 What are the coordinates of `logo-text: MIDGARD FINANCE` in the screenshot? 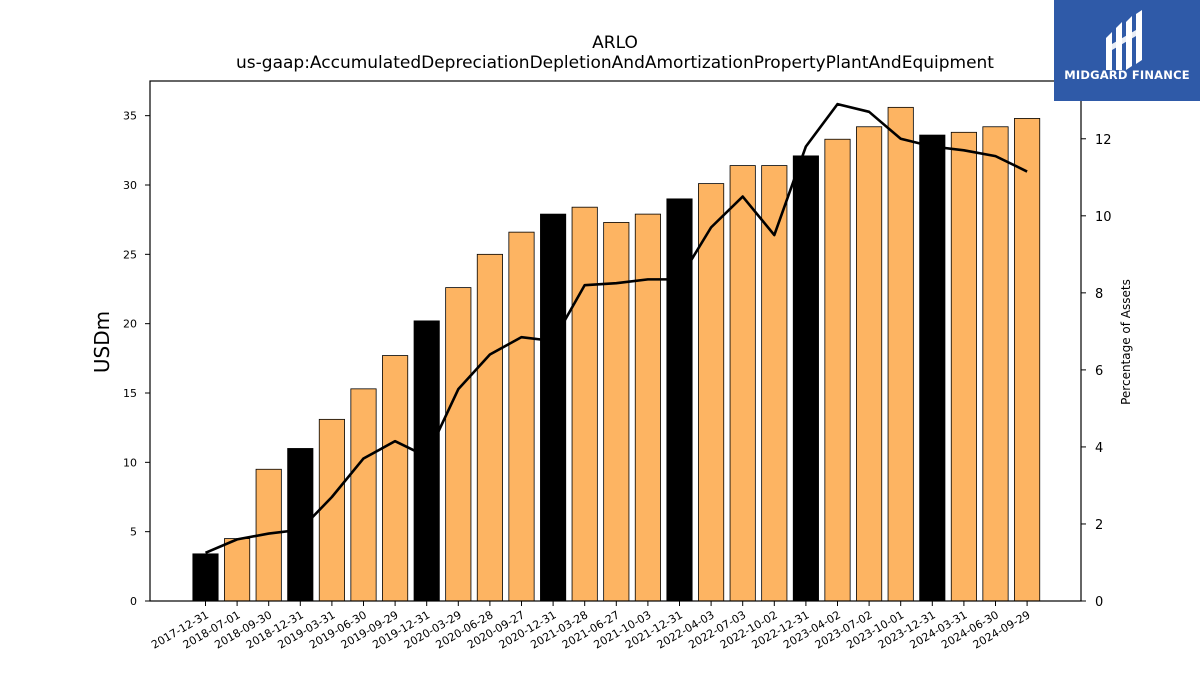 It's located at (1127, 75).